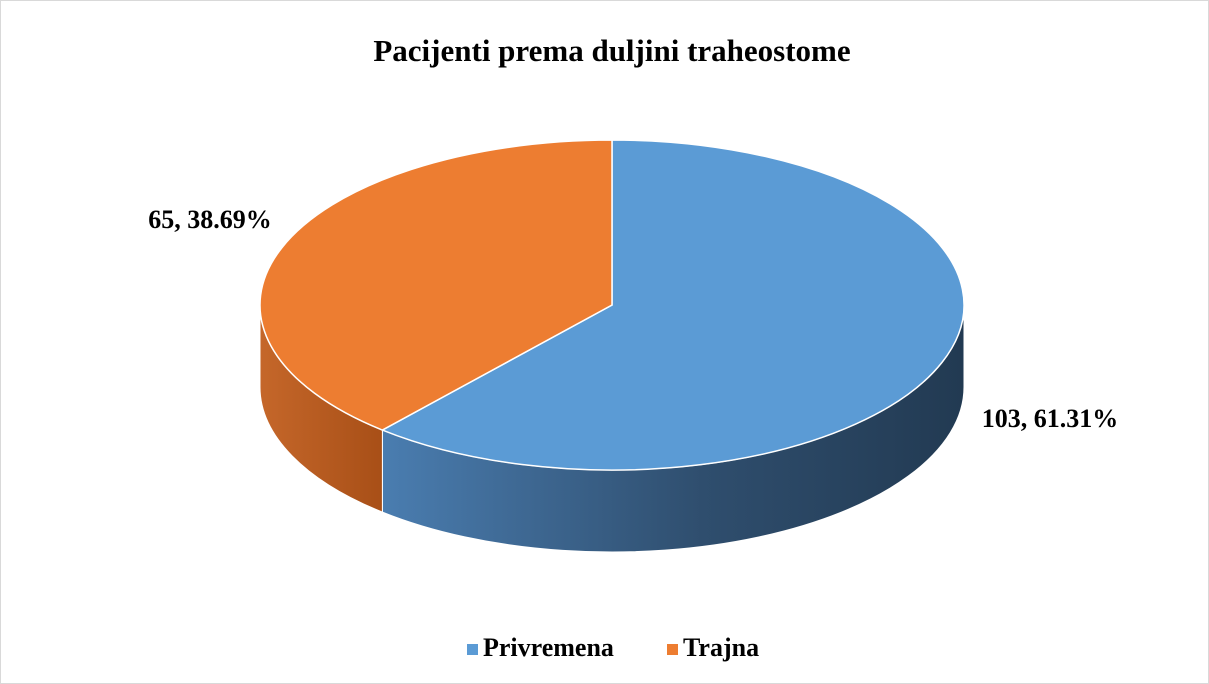 The image size is (1209, 684). What do you see at coordinates (436, 285) in the screenshot?
I see `pie-slice` at bounding box center [436, 285].